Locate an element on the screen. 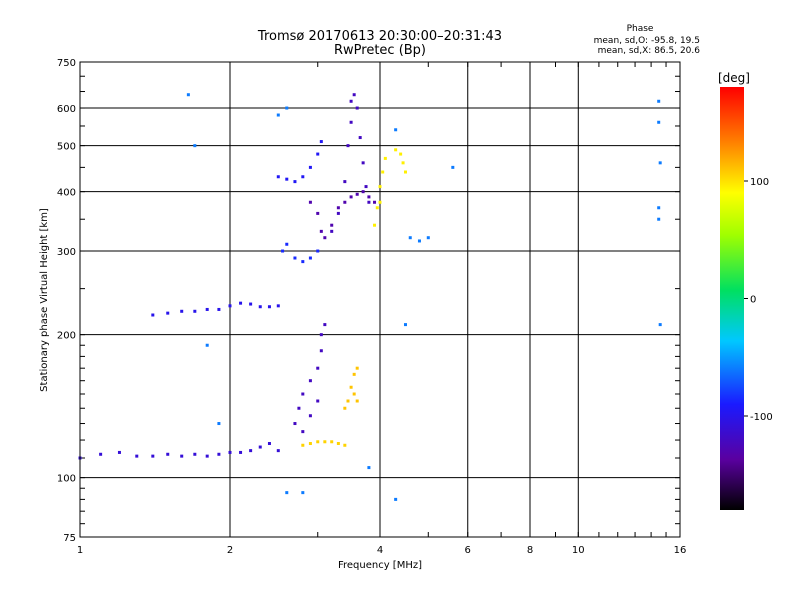 This screenshot has width=800, height=600. y-tick-label: 100 is located at coordinates (66, 479).